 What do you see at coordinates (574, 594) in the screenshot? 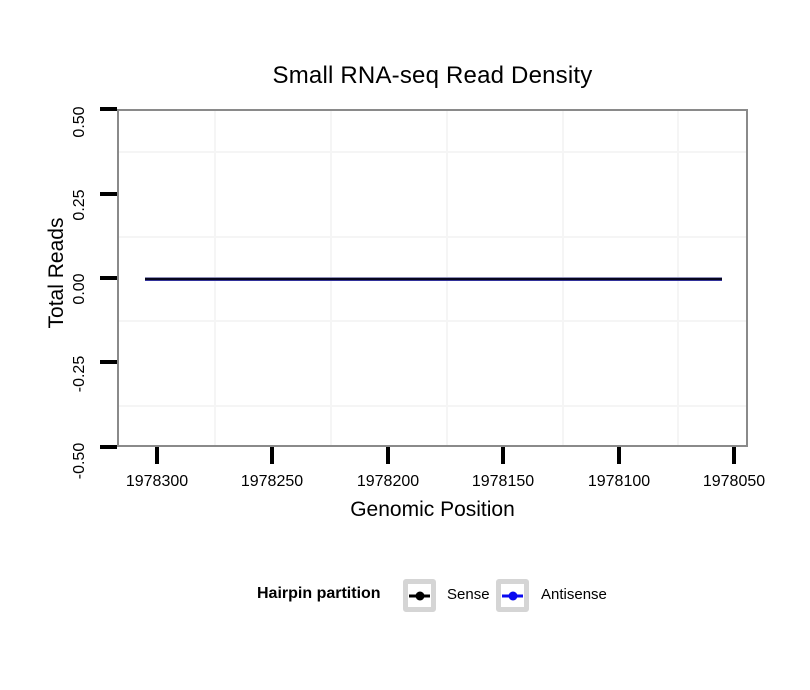
I see `legend-label-antisense: Antisense` at bounding box center [574, 594].